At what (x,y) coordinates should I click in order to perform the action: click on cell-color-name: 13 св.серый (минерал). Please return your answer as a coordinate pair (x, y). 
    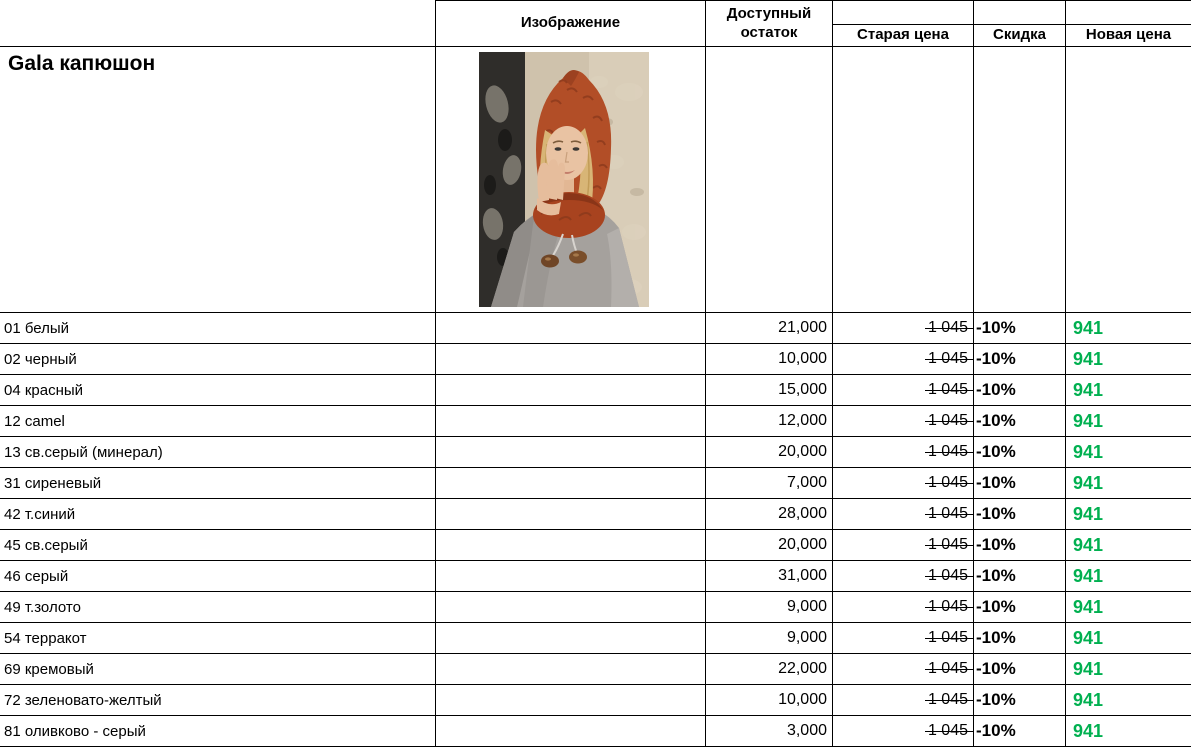
    Looking at the image, I should click on (217, 452).